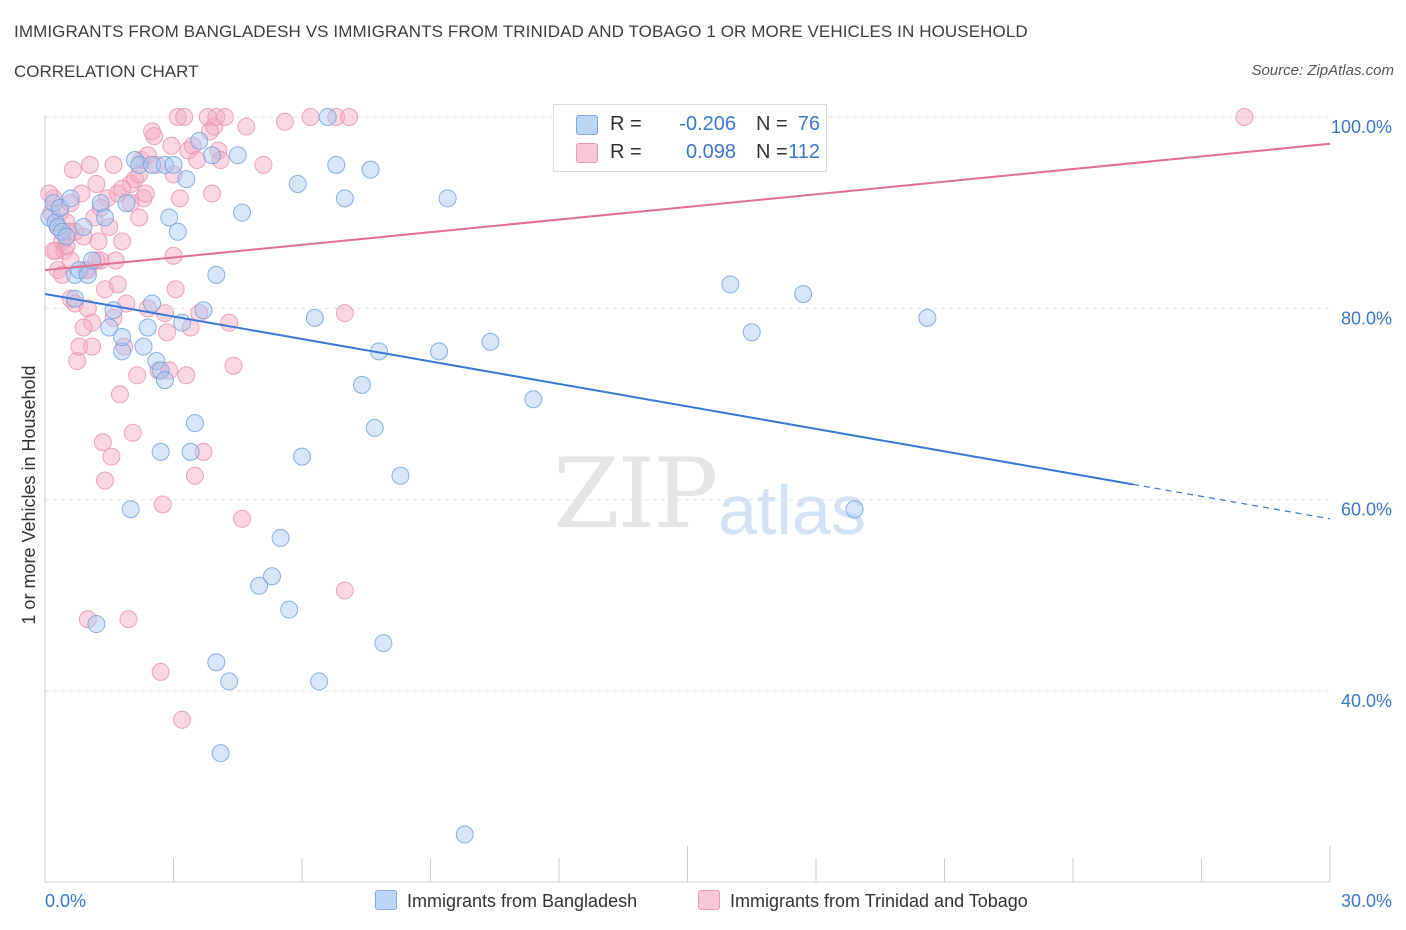 The width and height of the screenshot is (1406, 930). Describe the element at coordinates (1231, 501) in the screenshot. I see `trend-line-bangladesh-extension` at that location.